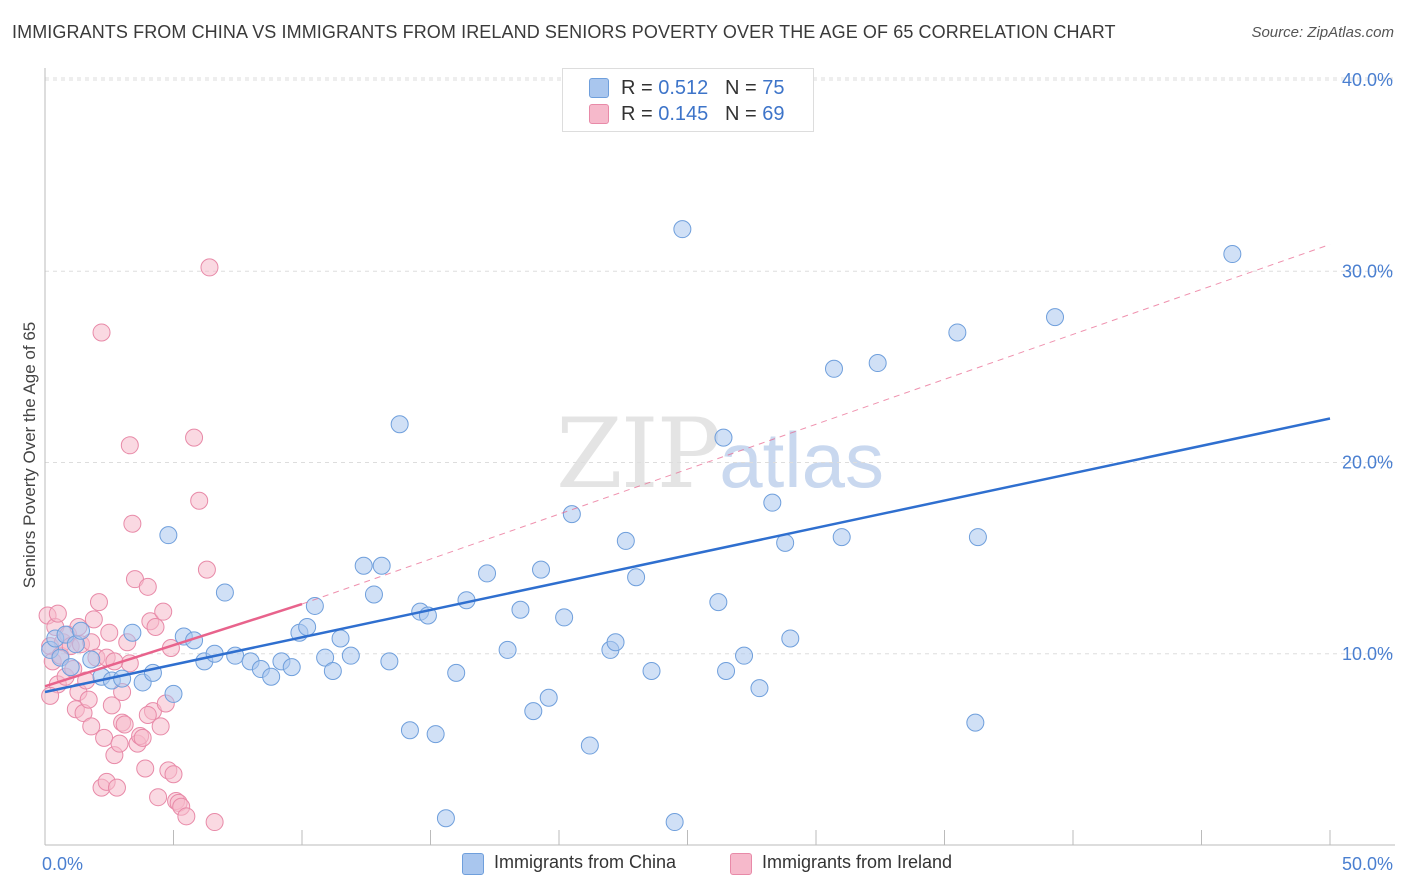  I want to click on legend-china-r-label: R =, so click(640, 88).